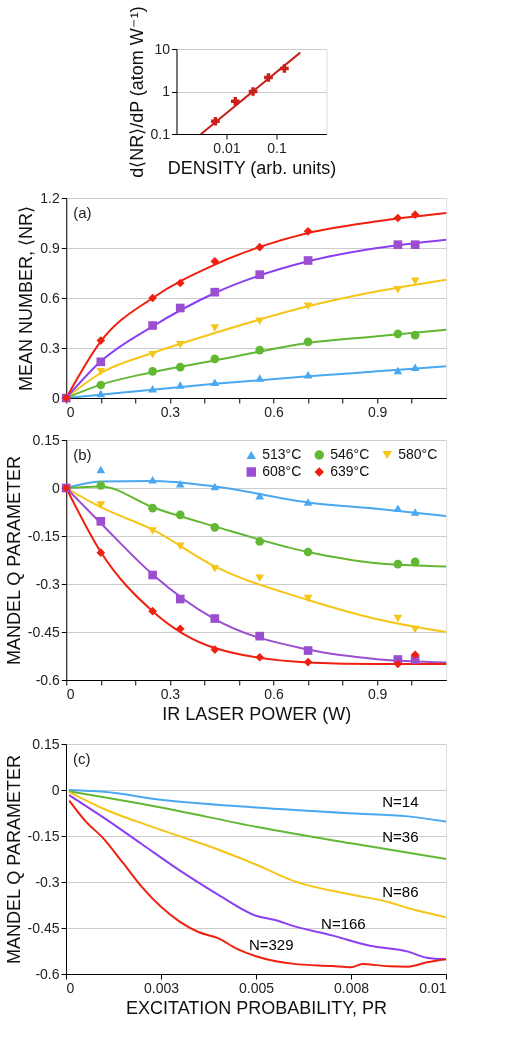  I want to click on series-label: N=14, so click(400, 801).